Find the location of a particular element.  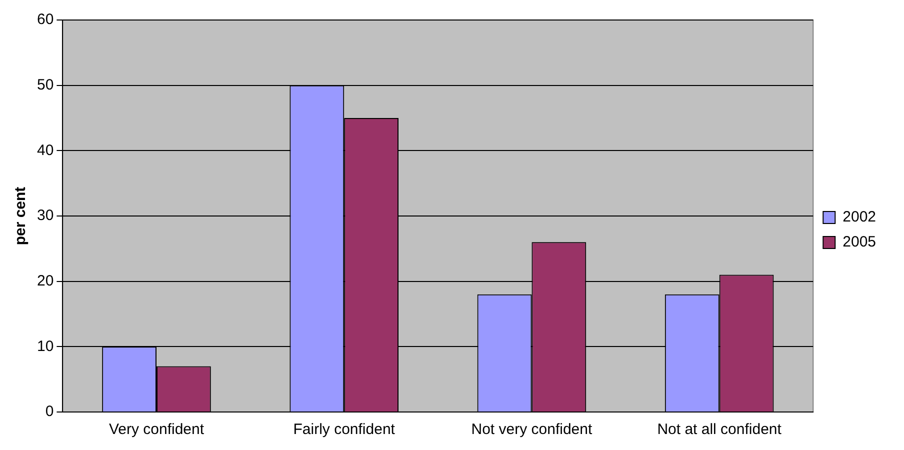

y-tick-label: 60 is located at coordinates (45, 19).